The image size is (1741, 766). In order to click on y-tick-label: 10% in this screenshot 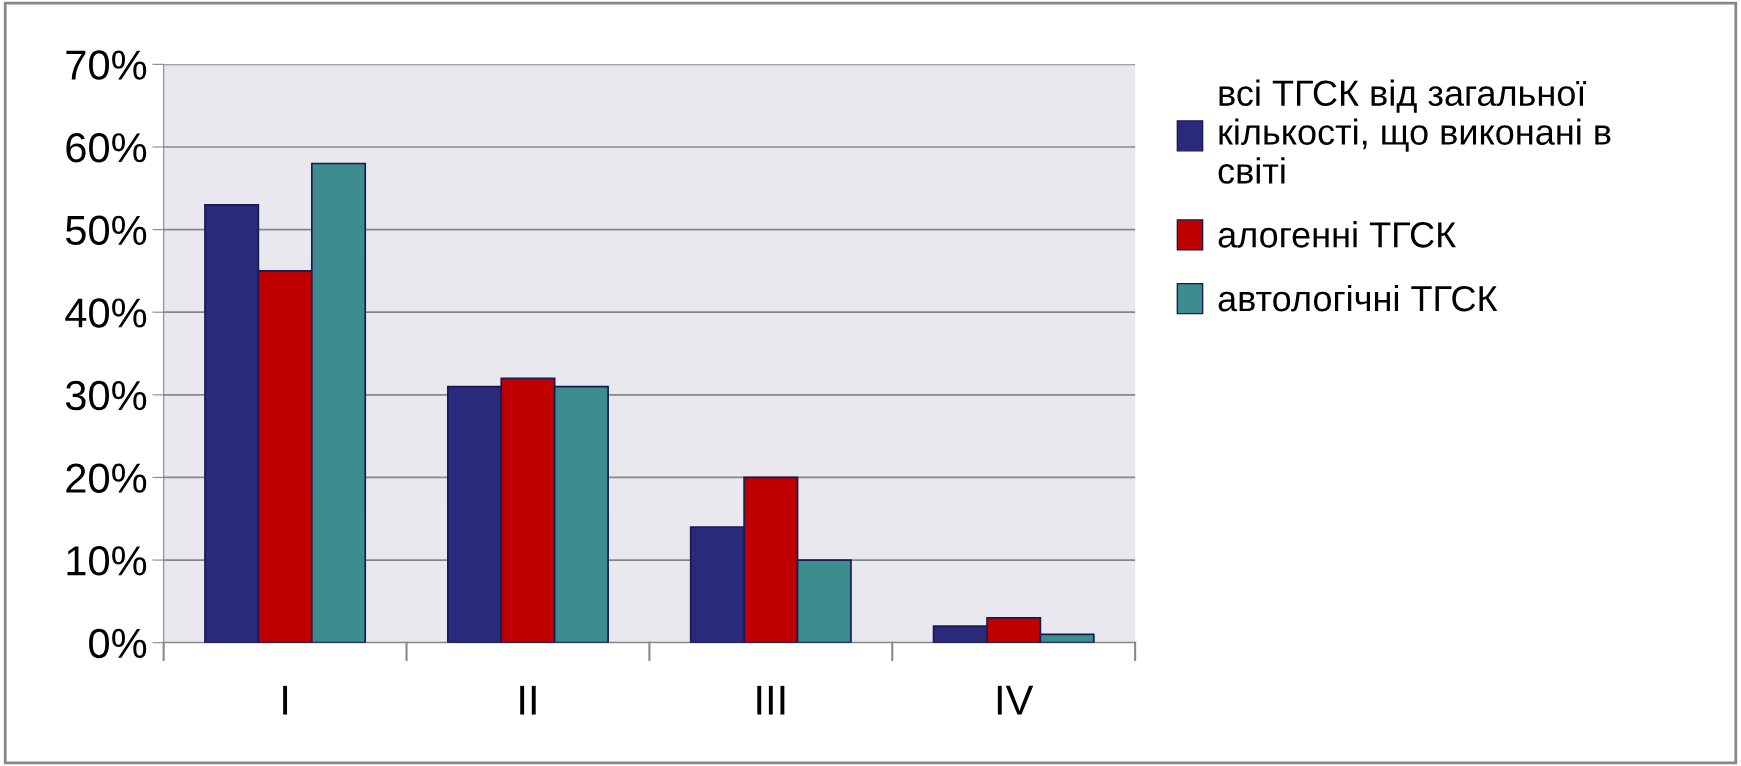, I will do `click(107, 561)`.